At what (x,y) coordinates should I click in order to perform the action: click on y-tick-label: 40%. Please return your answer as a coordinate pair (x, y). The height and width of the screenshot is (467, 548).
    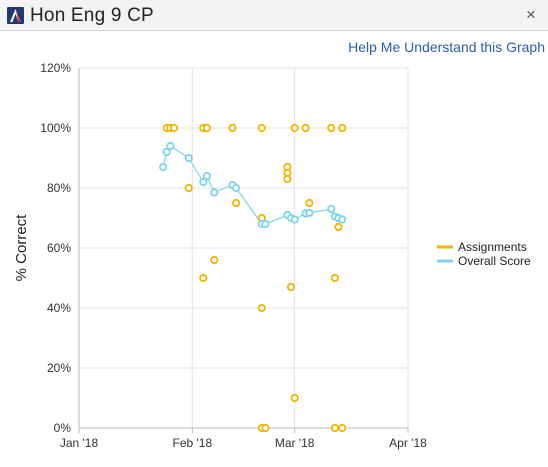
    Looking at the image, I should click on (59, 308).